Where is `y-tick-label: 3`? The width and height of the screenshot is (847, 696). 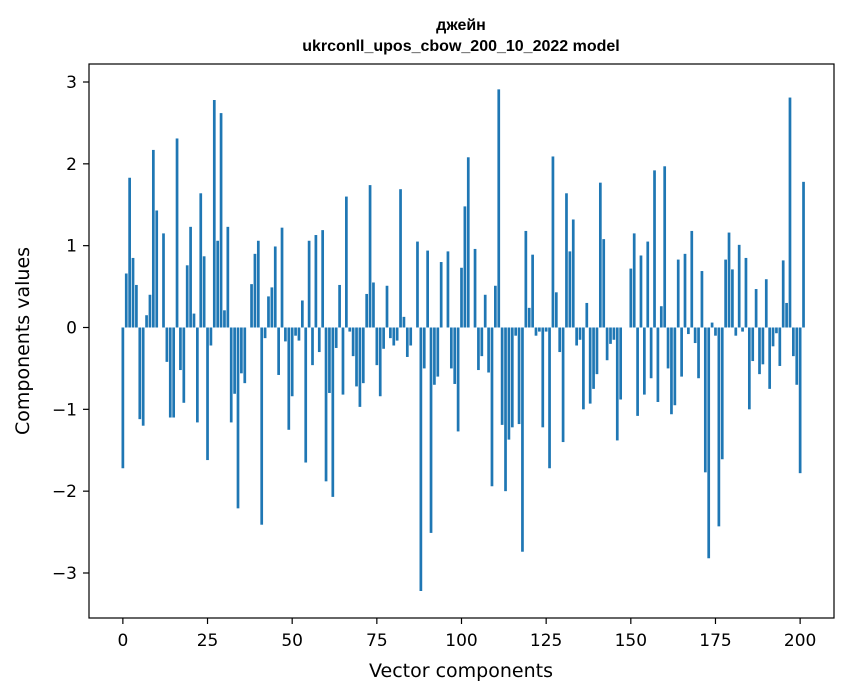
y-tick-label: 3 is located at coordinates (71, 83).